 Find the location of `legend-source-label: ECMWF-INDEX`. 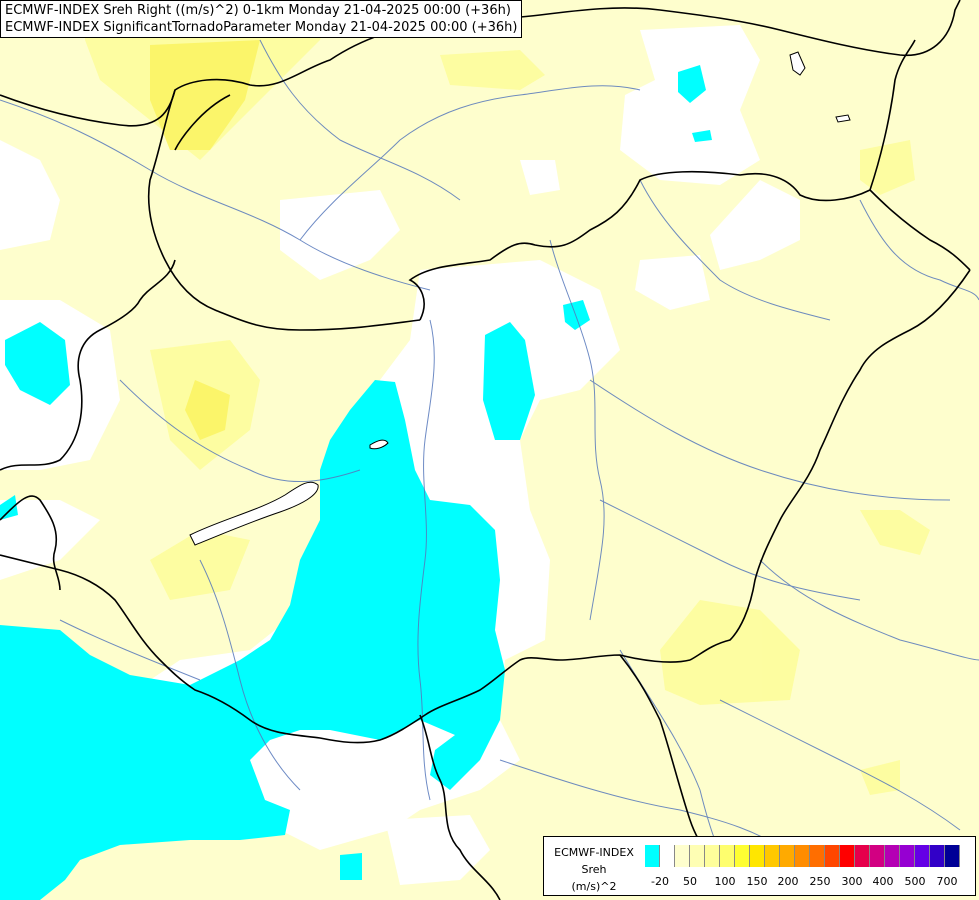

legend-source-label: ECMWF-INDEX is located at coordinates (594, 852).